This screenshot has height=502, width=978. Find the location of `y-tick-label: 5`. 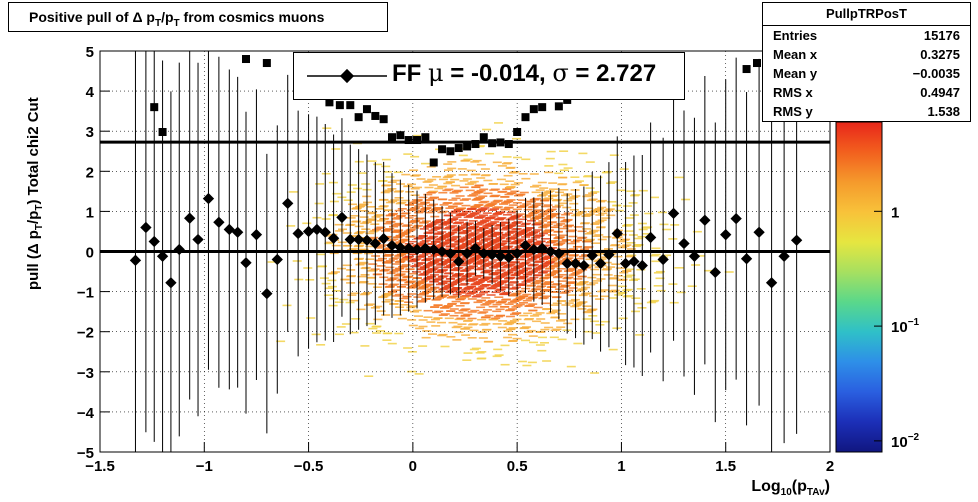

y-tick-label: 5 is located at coordinates (90, 52).